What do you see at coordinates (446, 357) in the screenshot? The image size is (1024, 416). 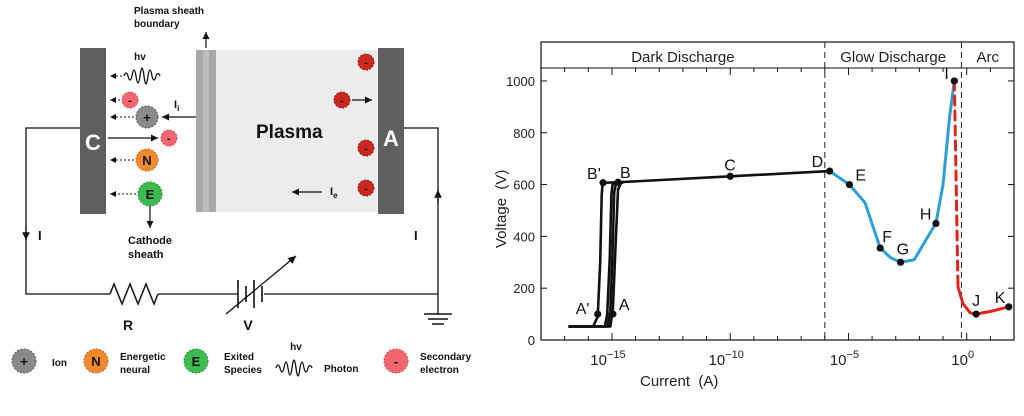 I see `legend-electron-label-line1: Secondary` at bounding box center [446, 357].